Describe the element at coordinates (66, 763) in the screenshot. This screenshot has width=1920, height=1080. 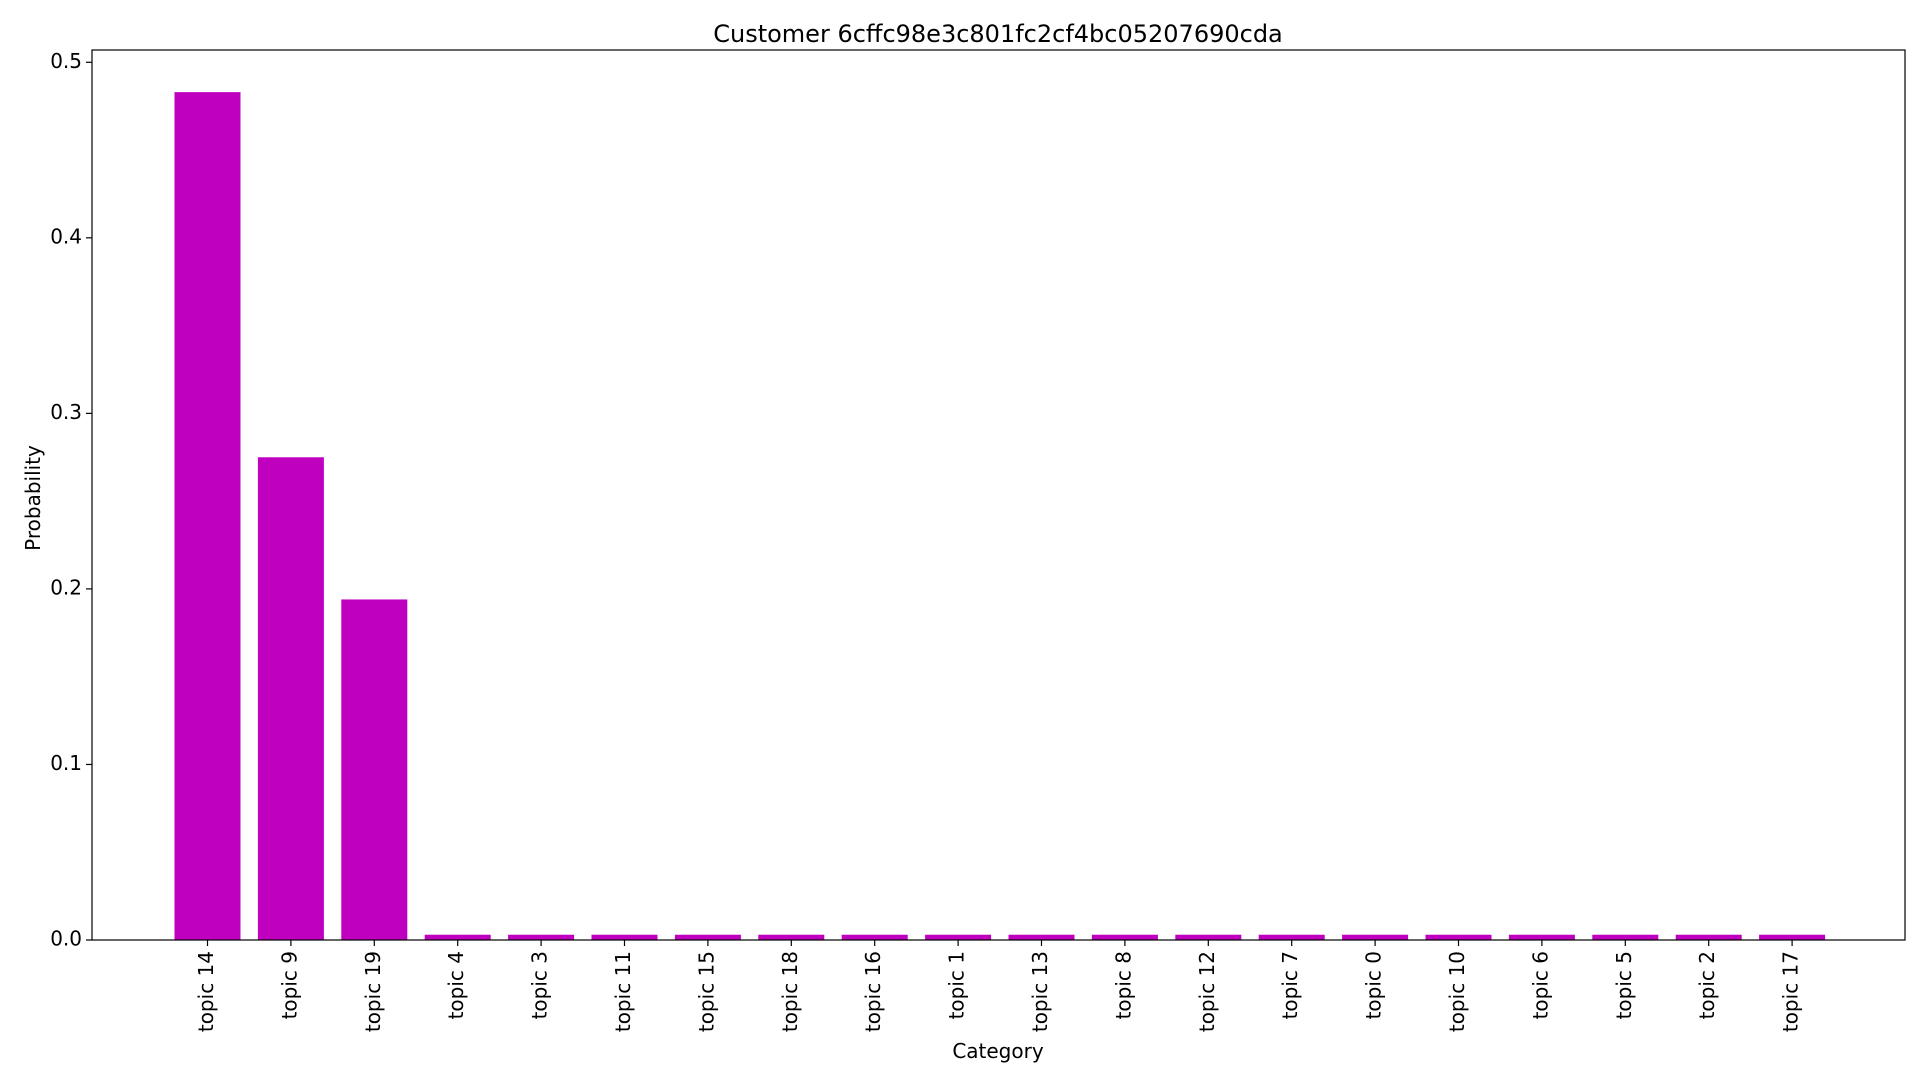
I see `y-tick-label: 0.1` at that location.